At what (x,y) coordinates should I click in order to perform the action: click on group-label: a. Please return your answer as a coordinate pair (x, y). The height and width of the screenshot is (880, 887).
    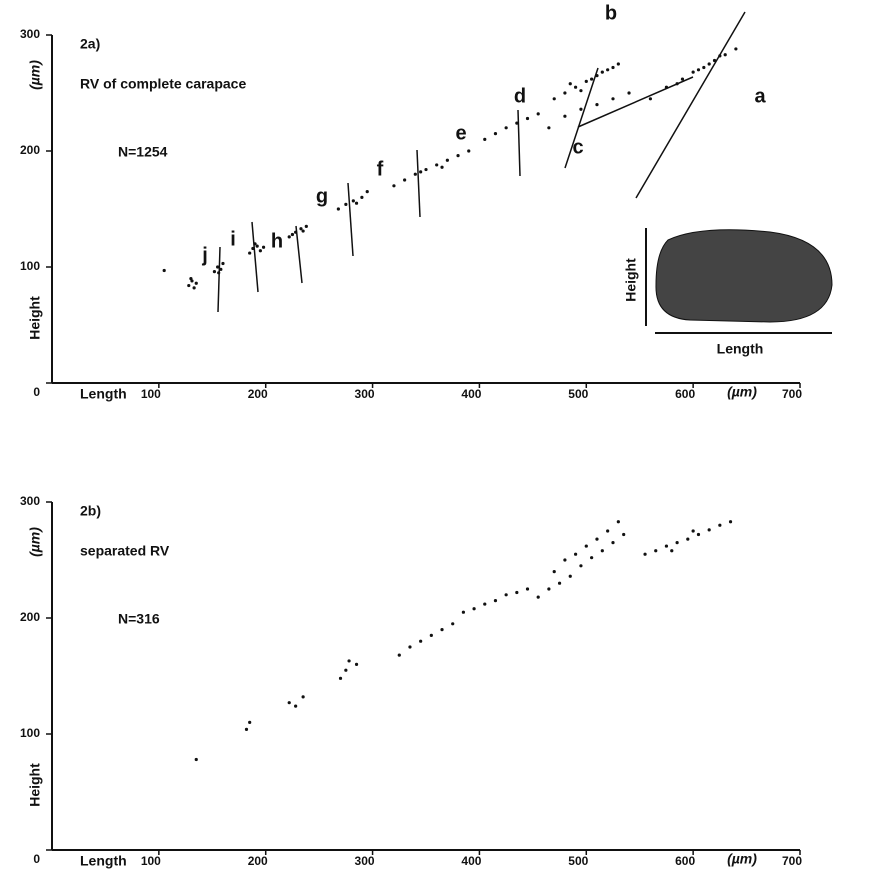
    Looking at the image, I should click on (760, 96).